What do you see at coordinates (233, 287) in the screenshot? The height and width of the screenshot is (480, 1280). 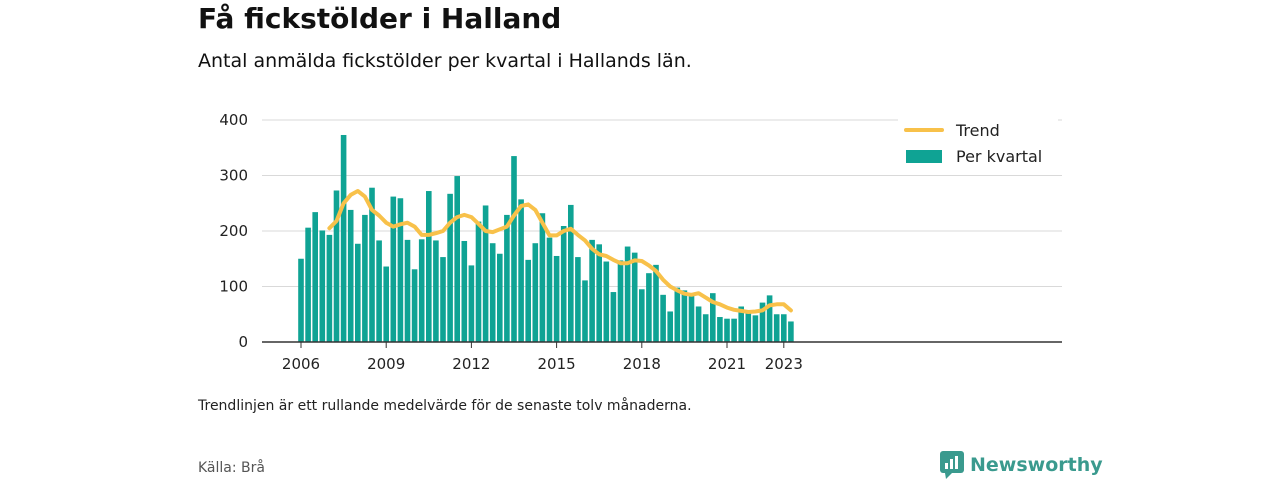 I see `y-tick-label-100: 100` at bounding box center [233, 287].